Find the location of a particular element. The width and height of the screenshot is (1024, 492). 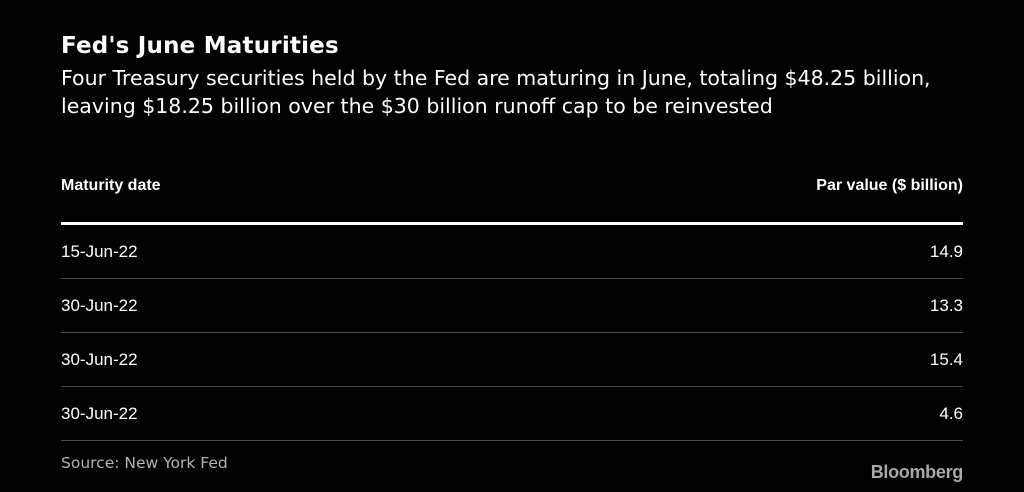

column-header-par-value: Par value ($ billion) is located at coordinates (694, 198).